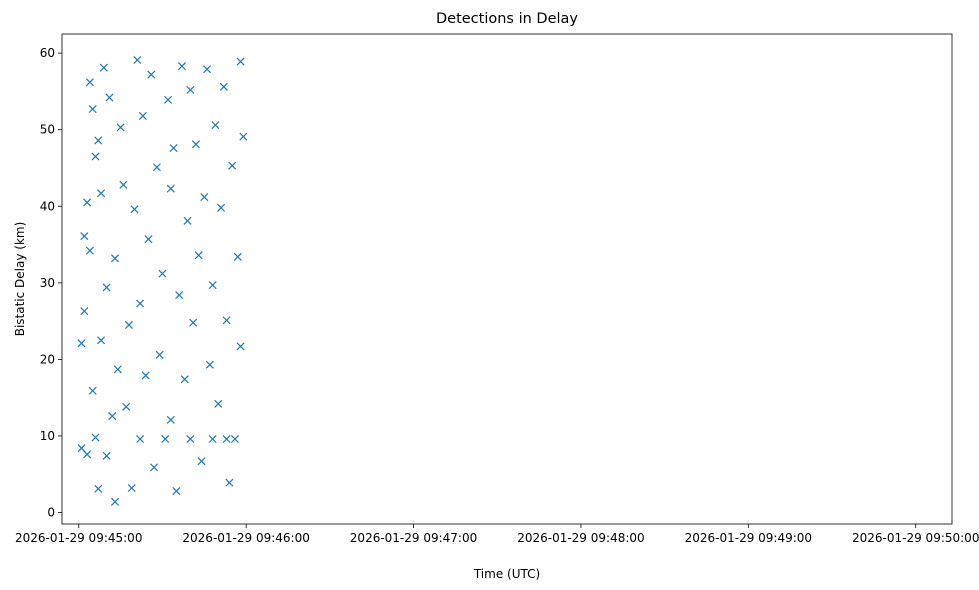  I want to click on x-tick-label: 2026-01-29 09:47:00, so click(413, 538).